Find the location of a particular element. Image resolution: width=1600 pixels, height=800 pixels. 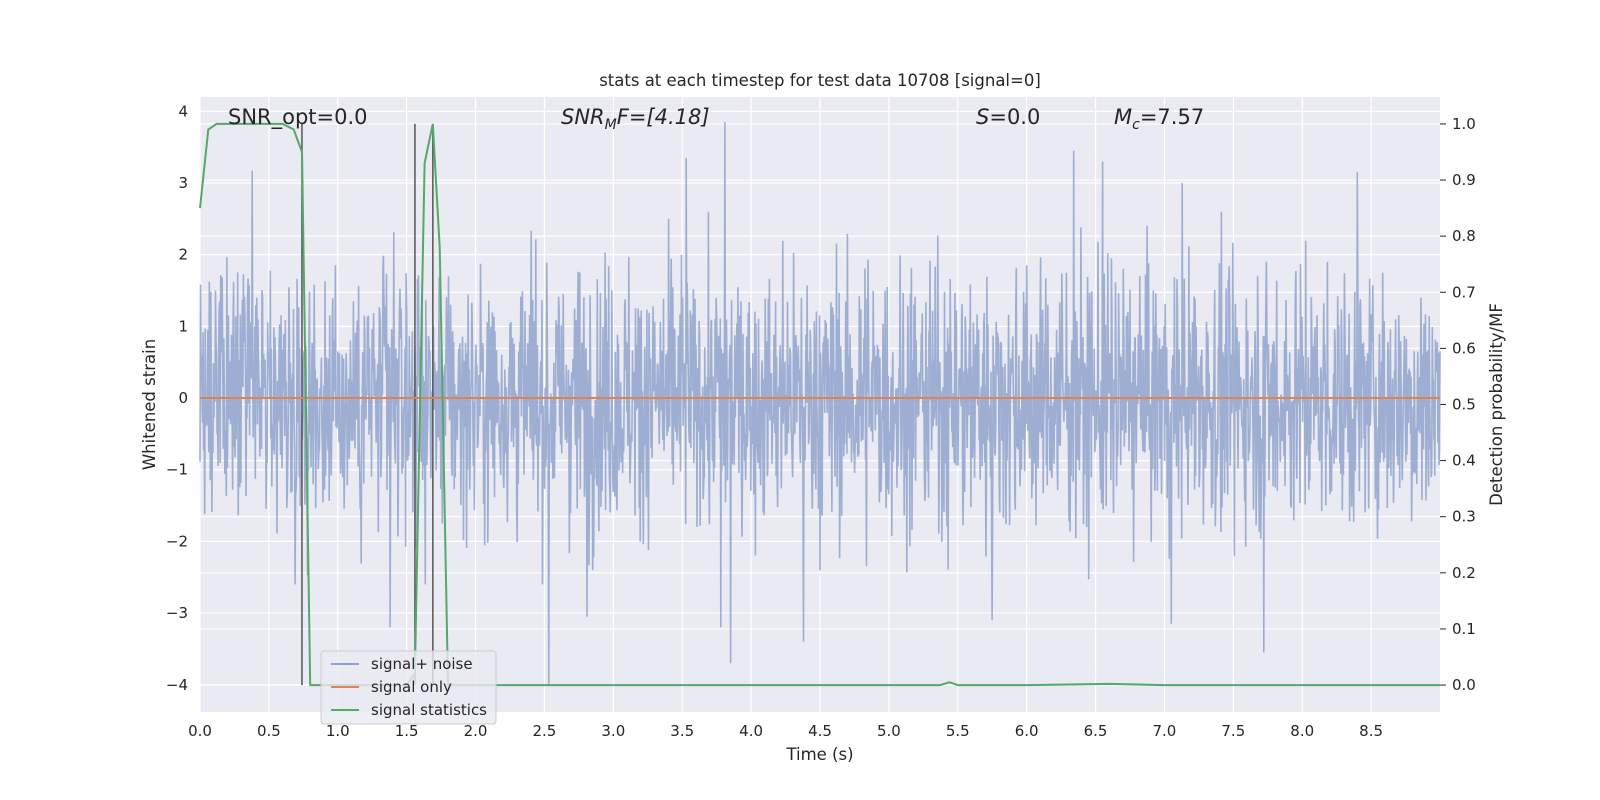

y2-tick-label: 0.8 is located at coordinates (1464, 236).